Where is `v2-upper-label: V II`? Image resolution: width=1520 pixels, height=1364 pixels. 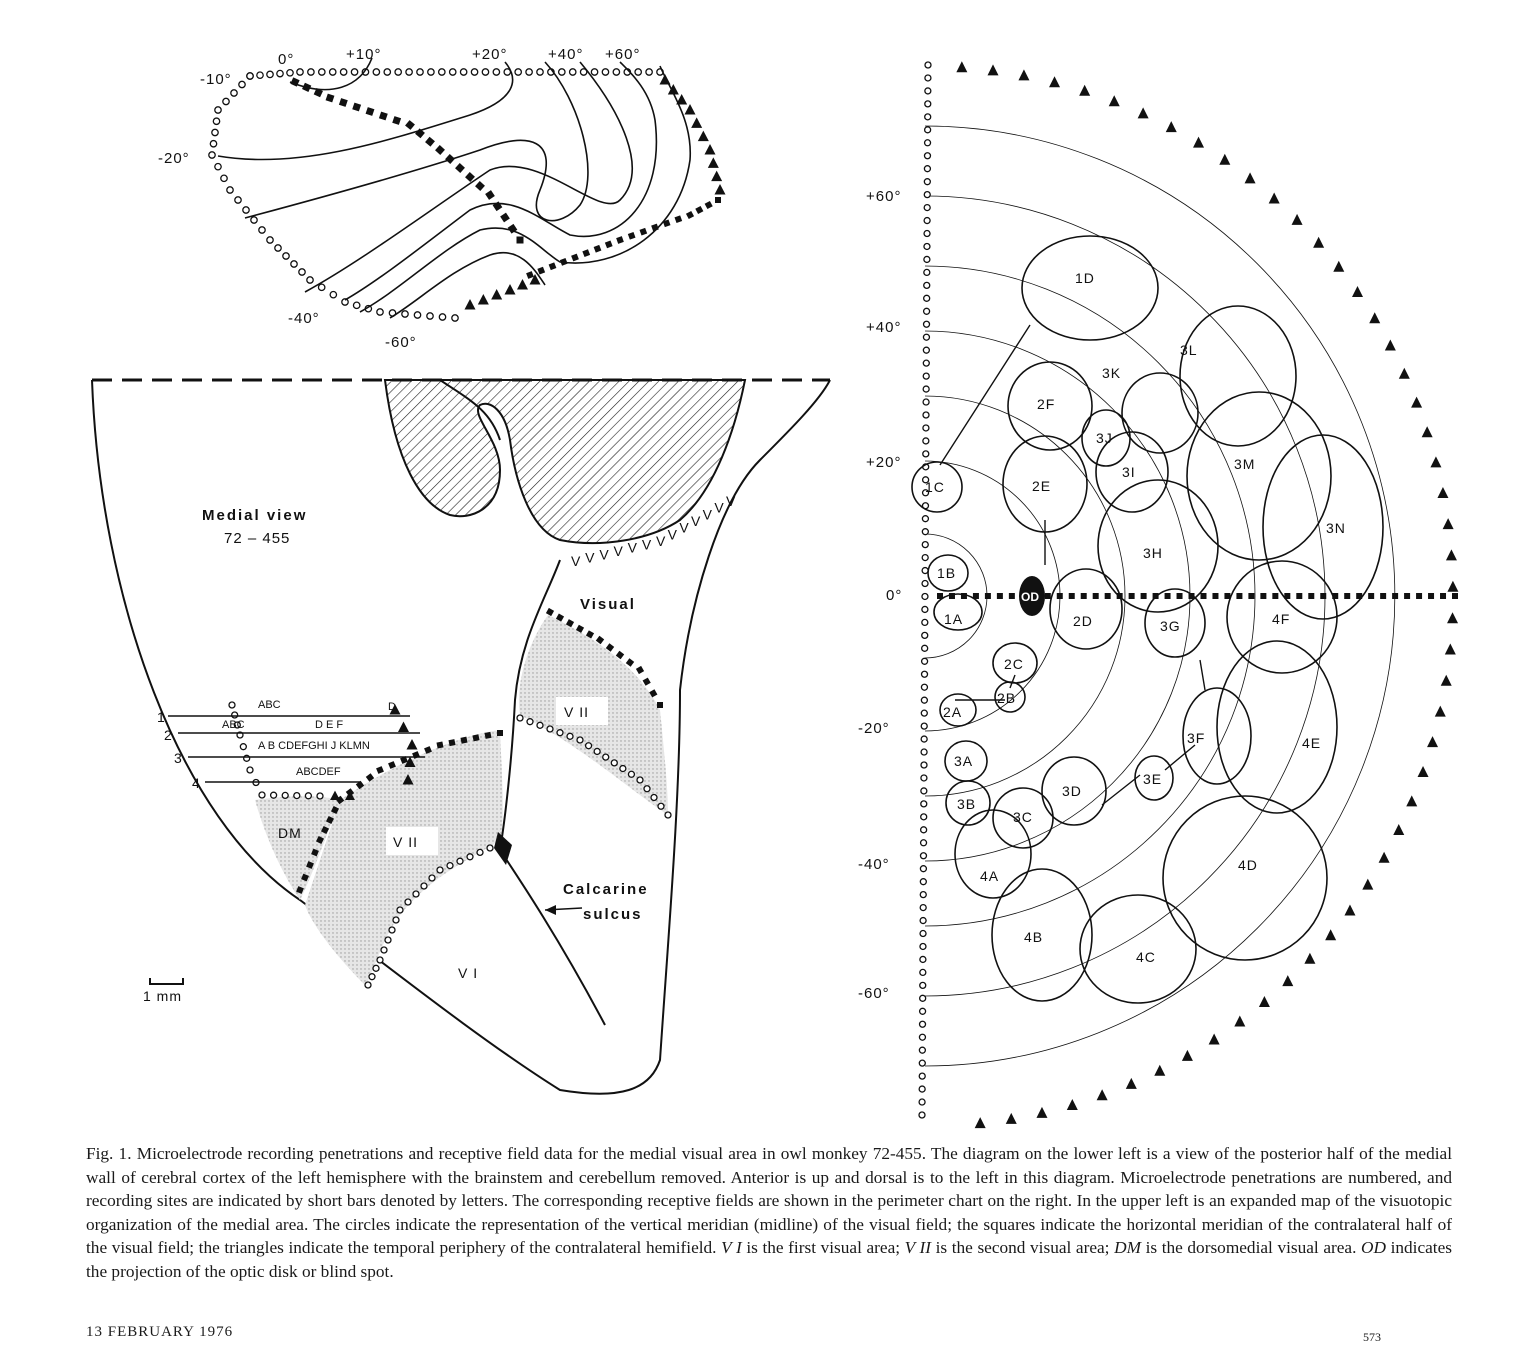
v2-upper-label: V II is located at coordinates (576, 712).